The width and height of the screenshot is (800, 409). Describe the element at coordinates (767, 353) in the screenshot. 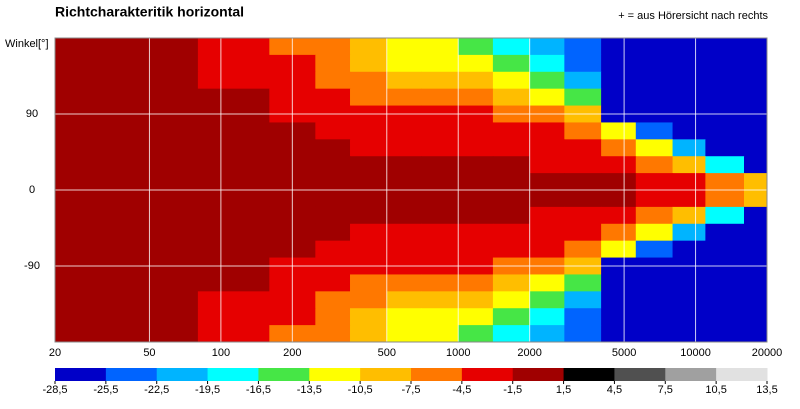

I see `x-tick-label: 20000` at that location.